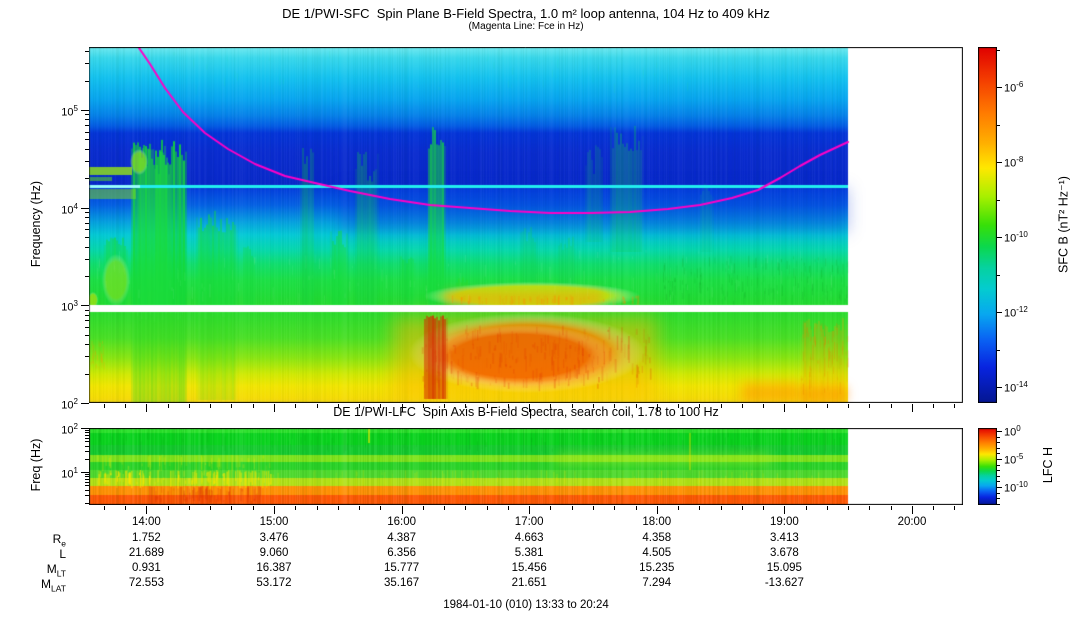  Describe the element at coordinates (69, 111) in the screenshot. I see `sfc-y-tick-label: 10⁵` at that location.